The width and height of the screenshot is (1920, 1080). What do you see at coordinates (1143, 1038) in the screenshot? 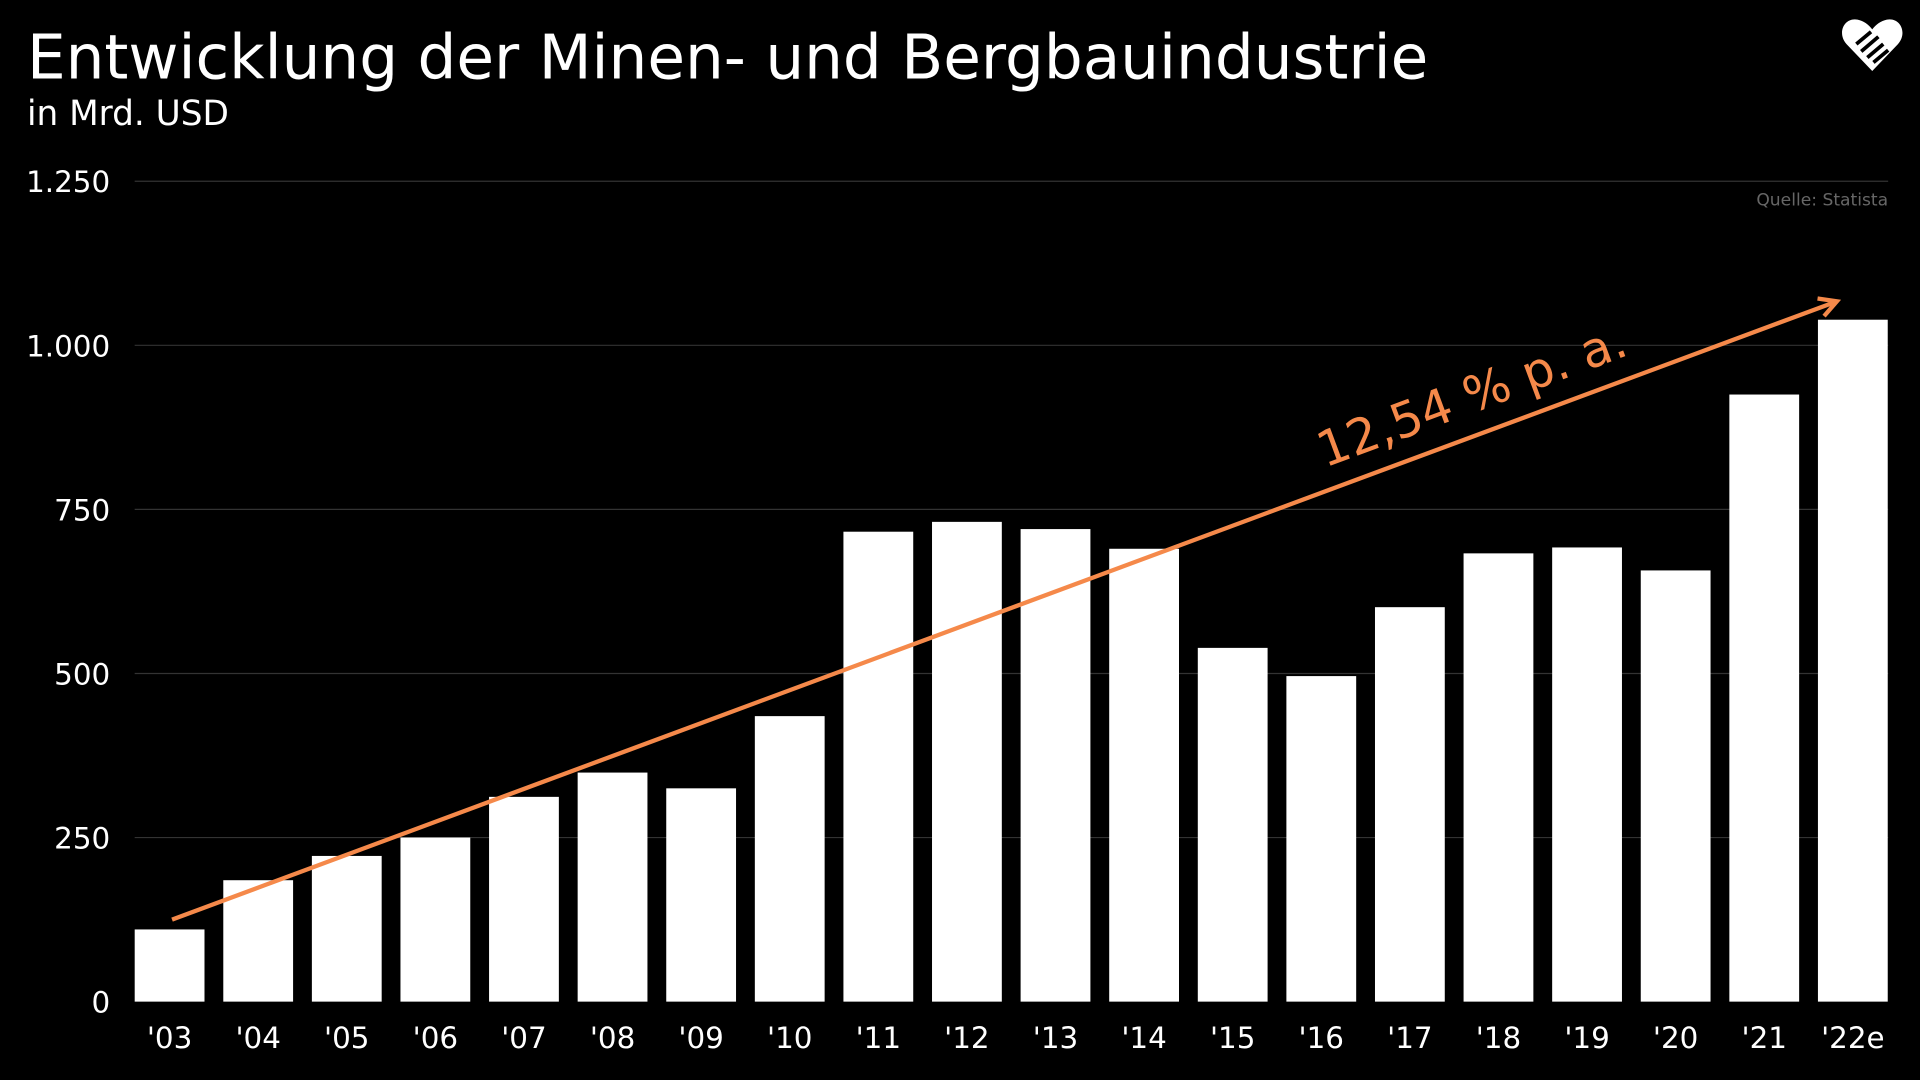
I see `x-tick-label: '14` at bounding box center [1143, 1038].